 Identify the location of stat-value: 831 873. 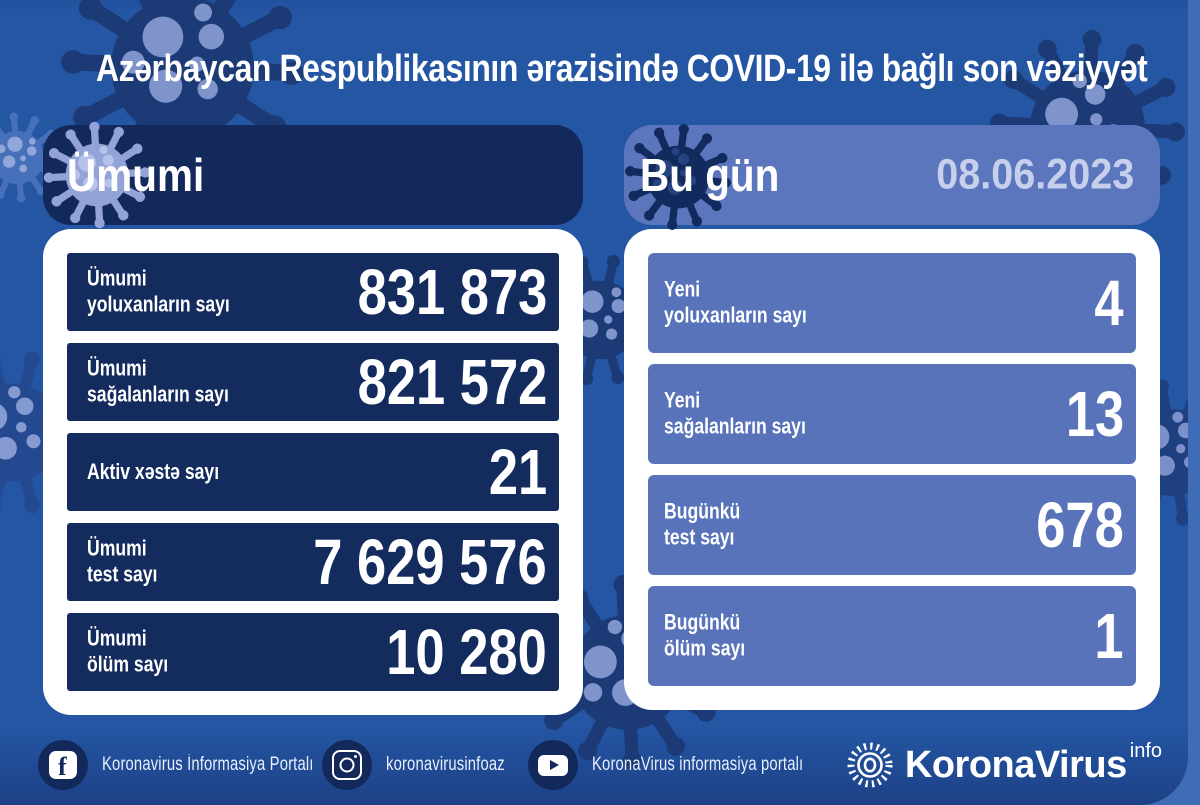
(452, 292).